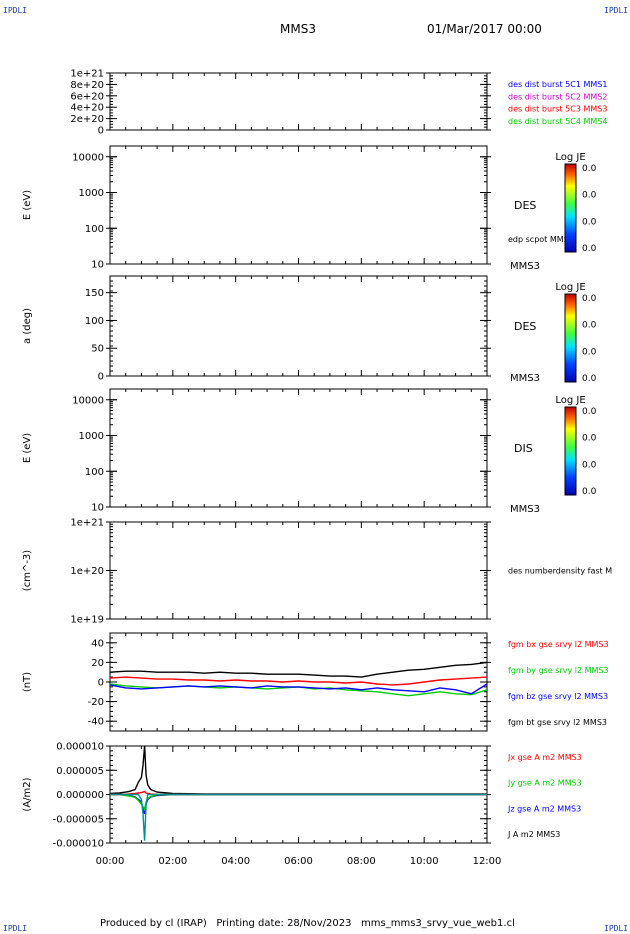 The image size is (630, 934). I want to click on legend-entry: fgm bz gse srvy l2 MMS3, so click(558, 696).